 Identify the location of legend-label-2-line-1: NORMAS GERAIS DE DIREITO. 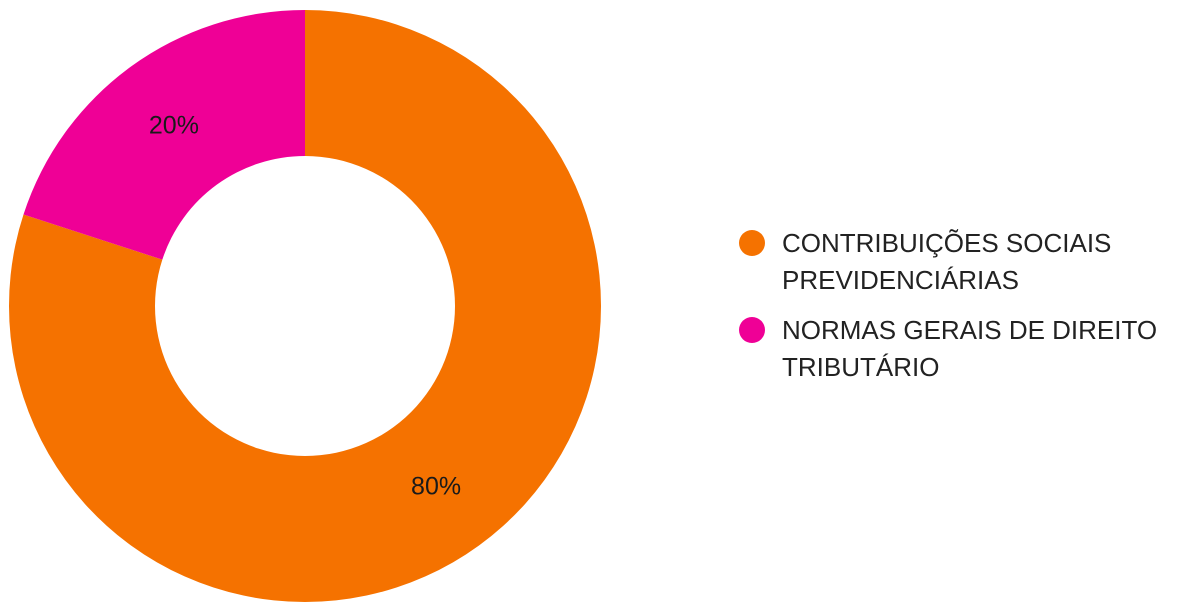
(969, 330).